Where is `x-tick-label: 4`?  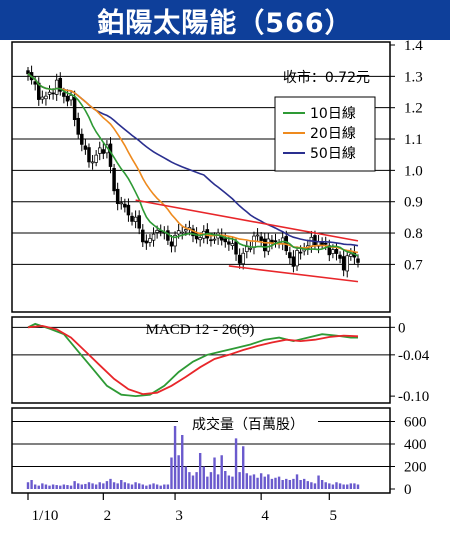 x-tick-label: 4 is located at coordinates (265, 516).